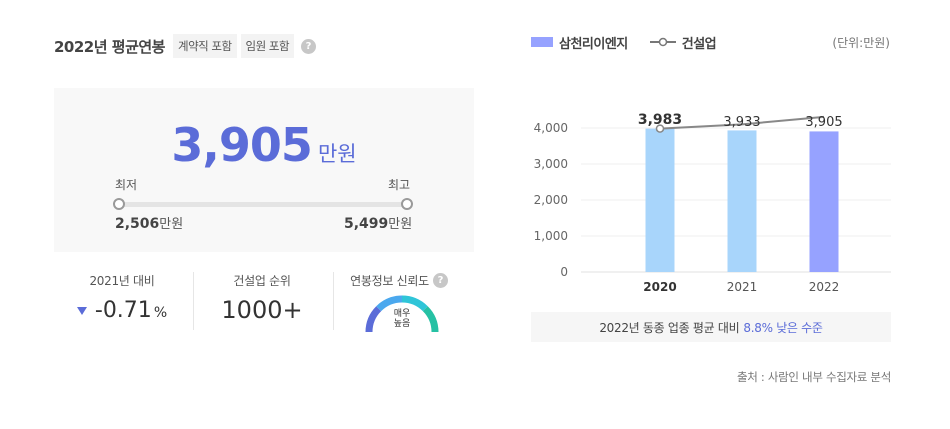  I want to click on bar-2020, so click(660, 200).